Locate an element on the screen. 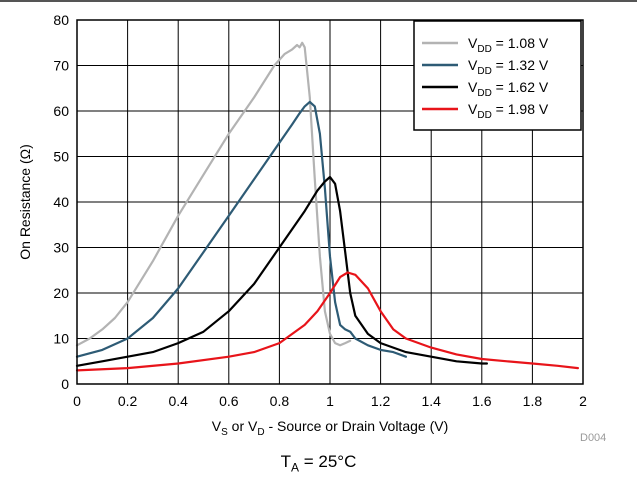  x-tick-label: 1 is located at coordinates (330, 401).